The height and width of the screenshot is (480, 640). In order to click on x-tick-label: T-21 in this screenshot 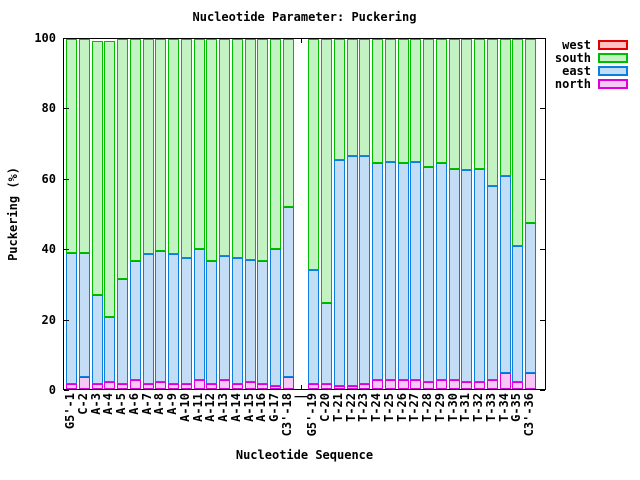, I will do `click(337, 407)`.